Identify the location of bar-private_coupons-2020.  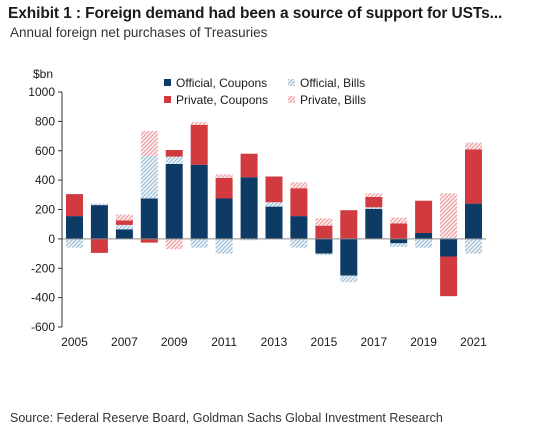
(449, 276).